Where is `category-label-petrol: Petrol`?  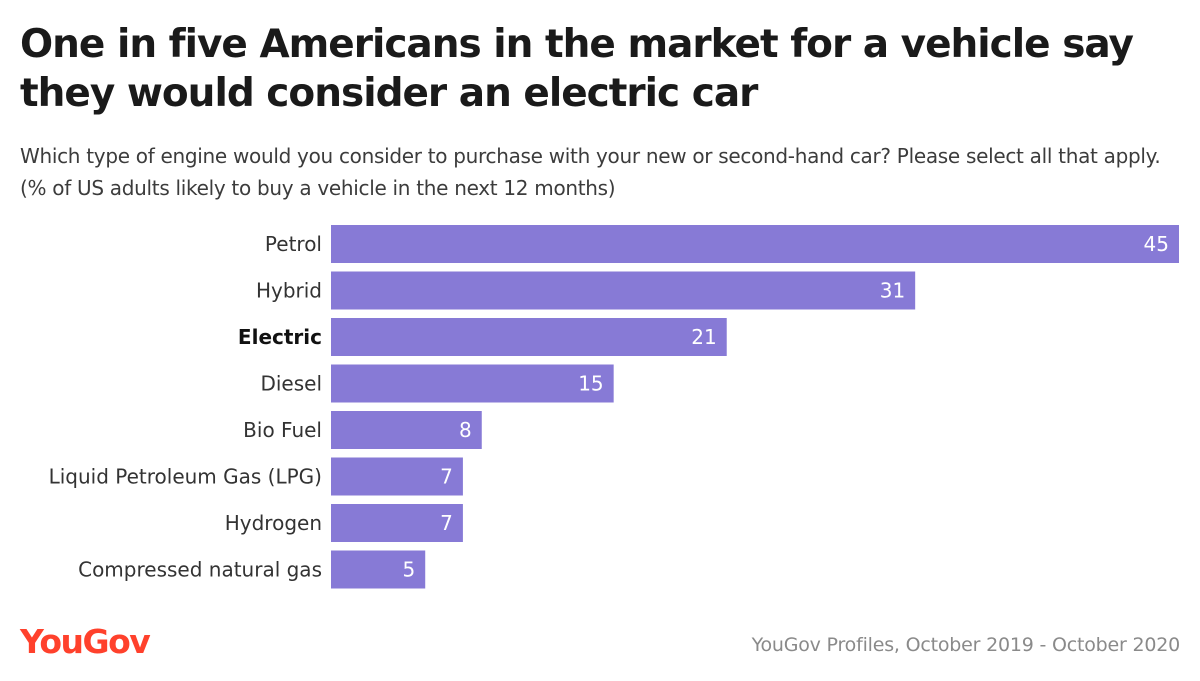
category-label-petrol: Petrol is located at coordinates (293, 244).